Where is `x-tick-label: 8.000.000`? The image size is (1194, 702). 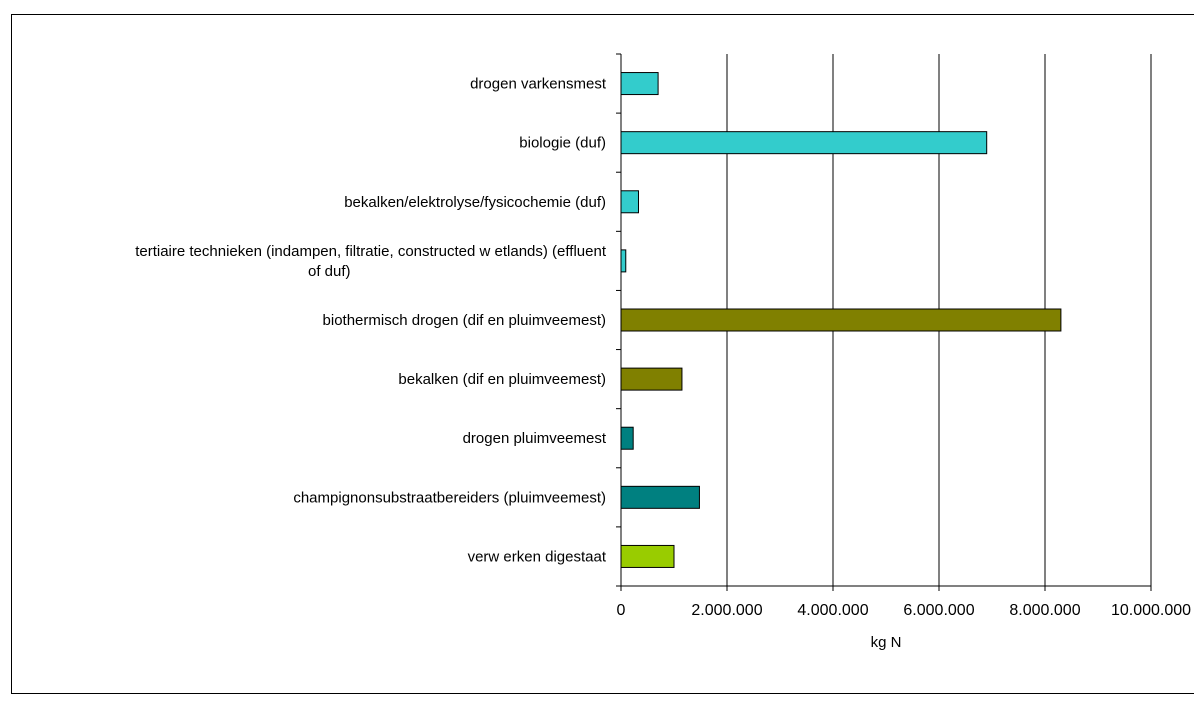
x-tick-label: 8.000.000 is located at coordinates (1044, 610).